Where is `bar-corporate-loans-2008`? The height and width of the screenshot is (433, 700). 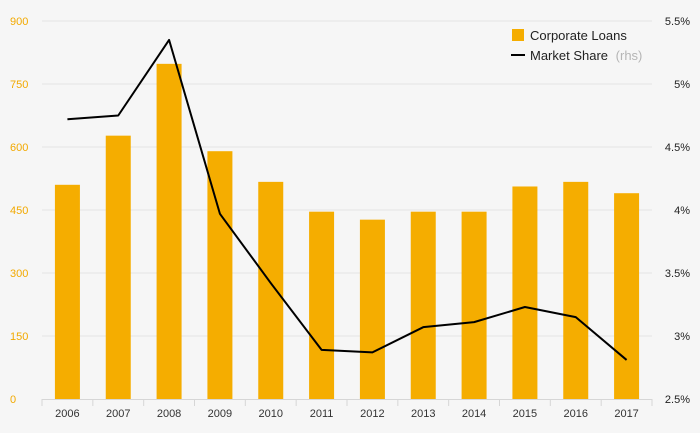 bar-corporate-loans-2008 is located at coordinates (169, 231).